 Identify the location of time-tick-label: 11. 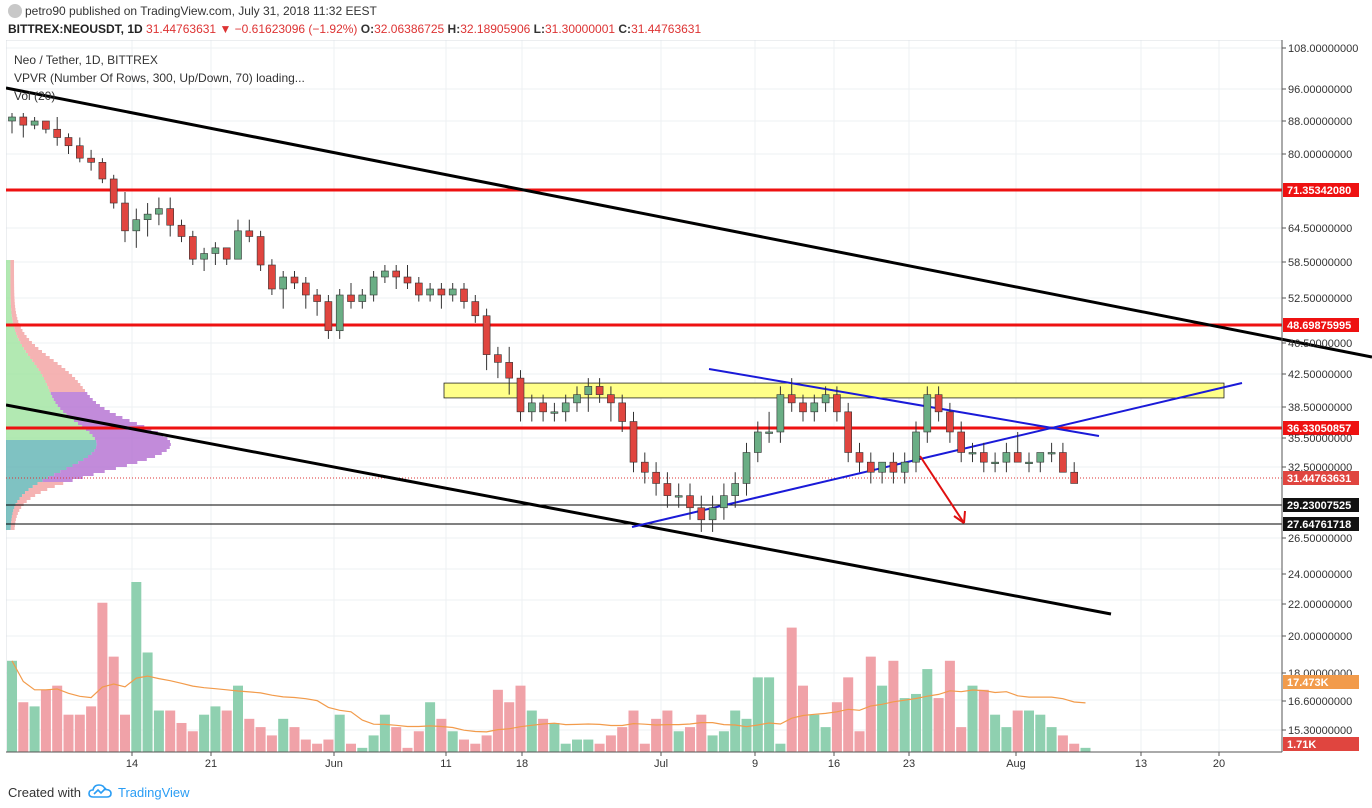
(445, 764).